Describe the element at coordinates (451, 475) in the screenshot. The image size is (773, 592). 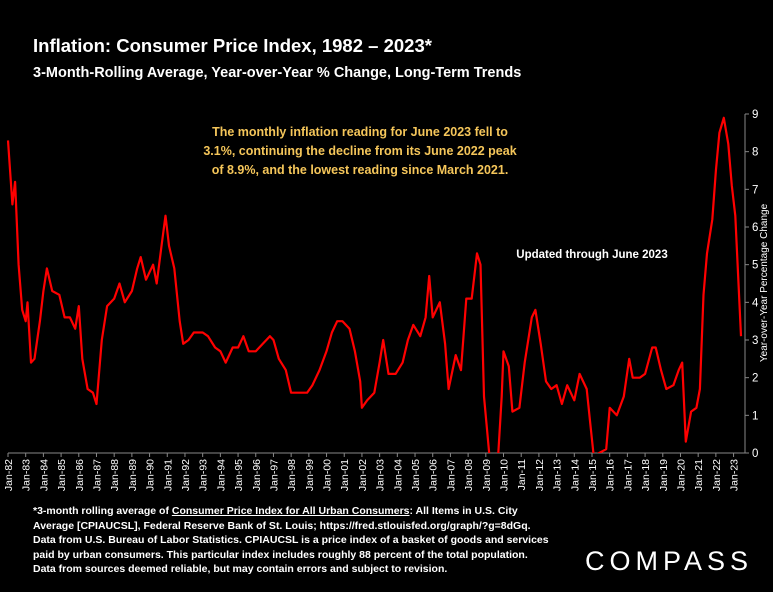
I see `x-tick-label: Jan-07` at that location.